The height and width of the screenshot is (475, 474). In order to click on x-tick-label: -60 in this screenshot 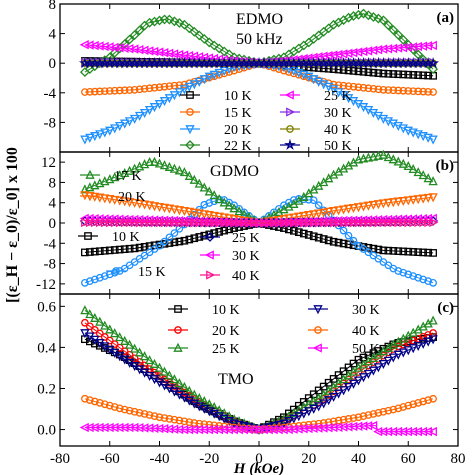, I will do `click(110, 459)`.